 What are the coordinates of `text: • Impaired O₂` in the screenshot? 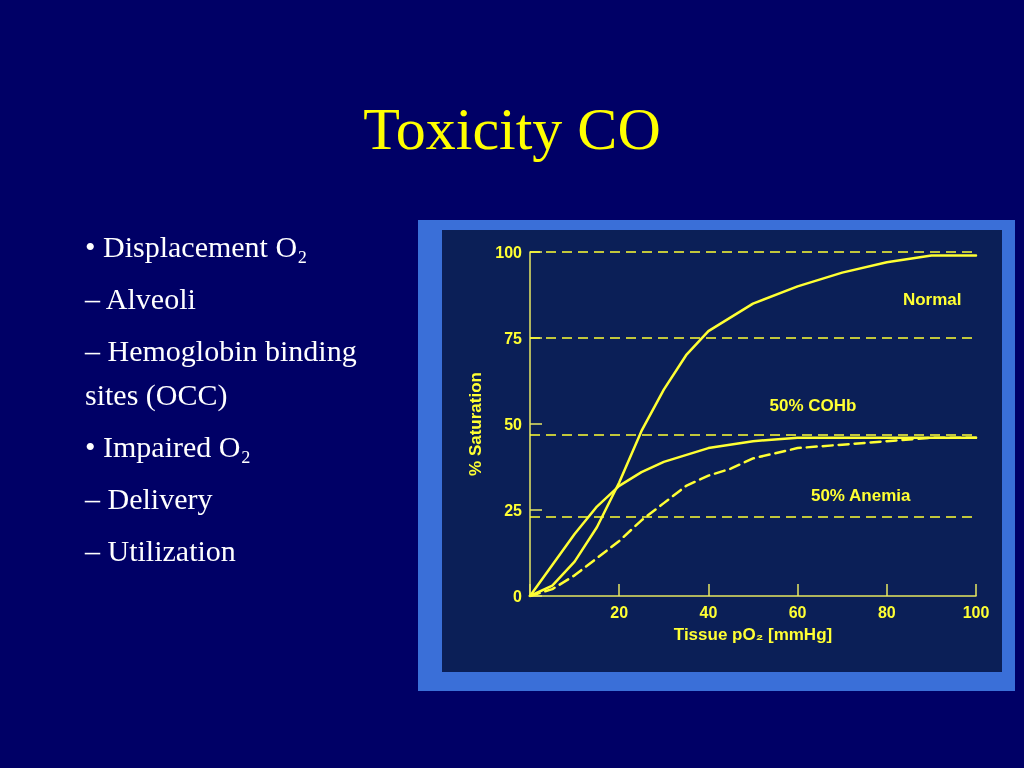 It's located at (168, 447).